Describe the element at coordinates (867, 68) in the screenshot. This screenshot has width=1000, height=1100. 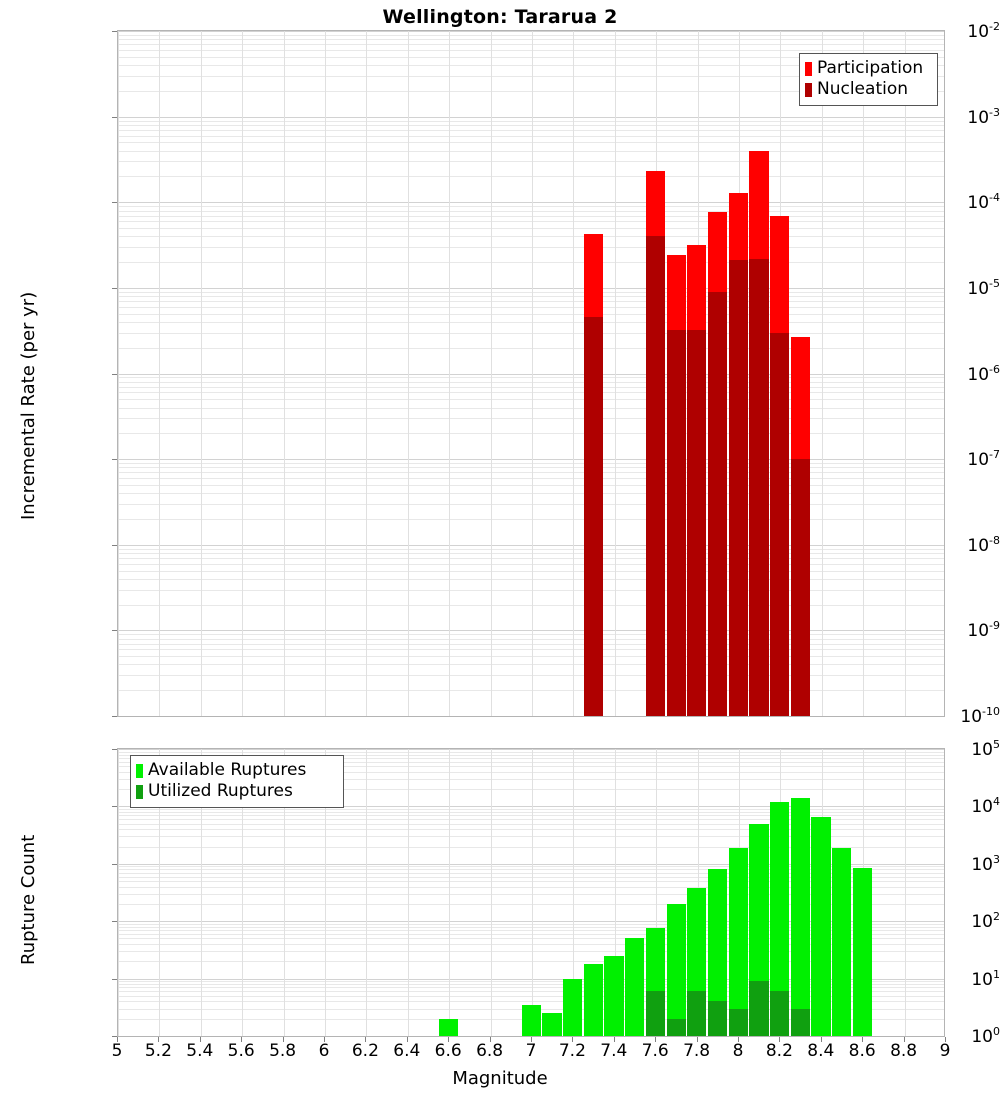
I see `legend-item-participation: Participation` at that location.